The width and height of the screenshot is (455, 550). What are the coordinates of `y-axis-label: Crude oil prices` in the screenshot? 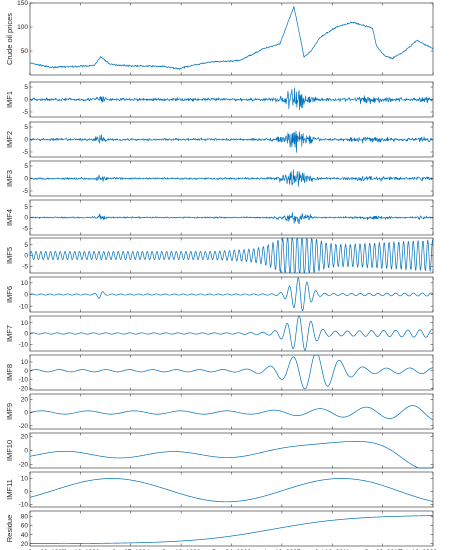 It's located at (9, 39).